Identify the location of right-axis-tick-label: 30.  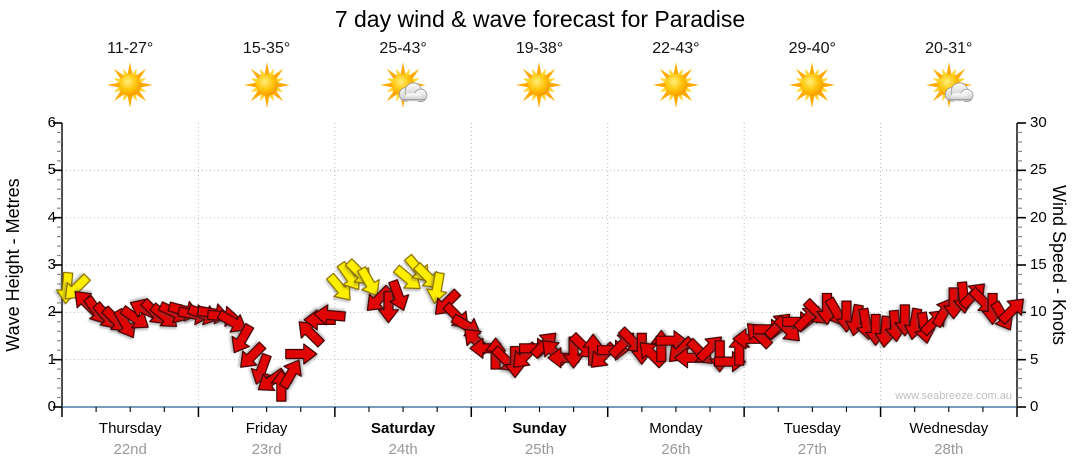
(1038, 122).